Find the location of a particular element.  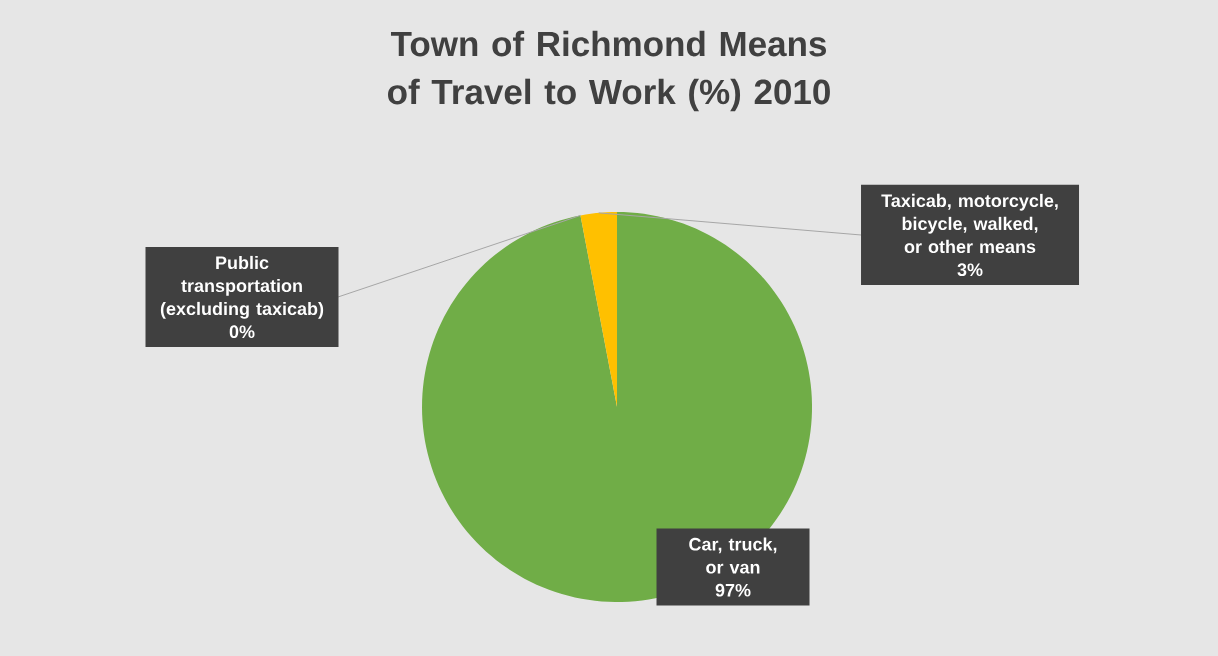

text: 0% is located at coordinates (242, 332).